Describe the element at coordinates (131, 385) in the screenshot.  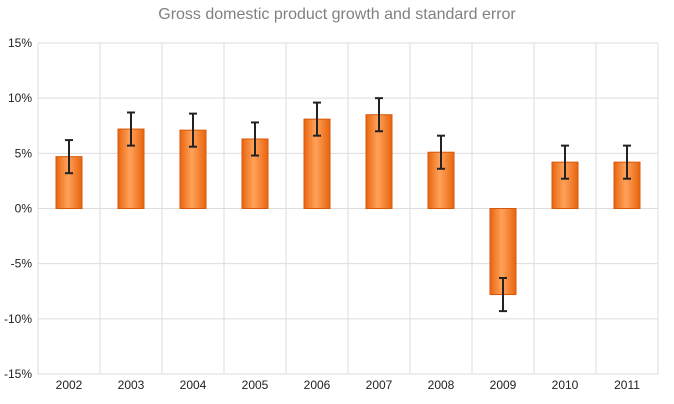
I see `x-tick-label: 2003` at that location.